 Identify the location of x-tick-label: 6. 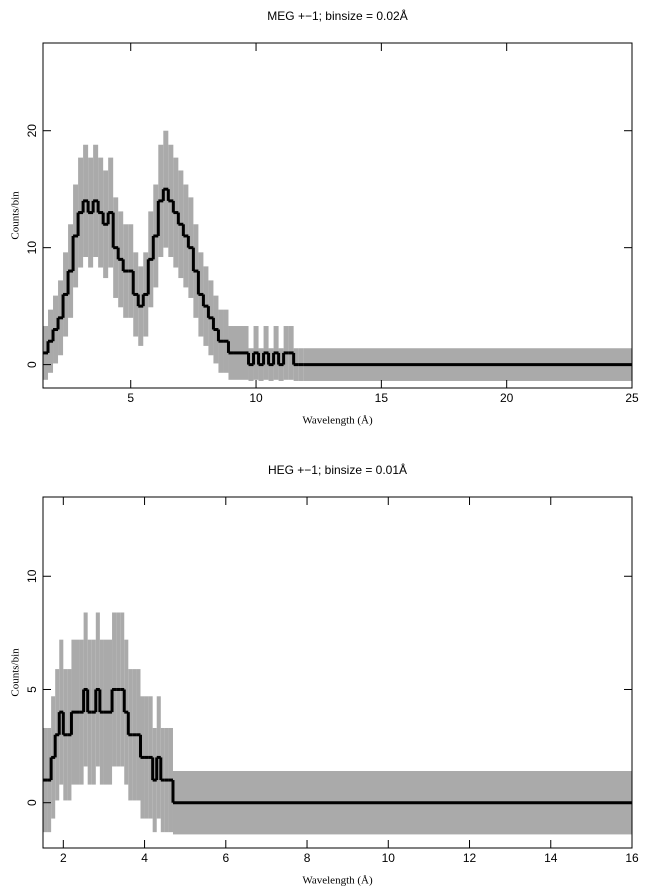
(225, 858).